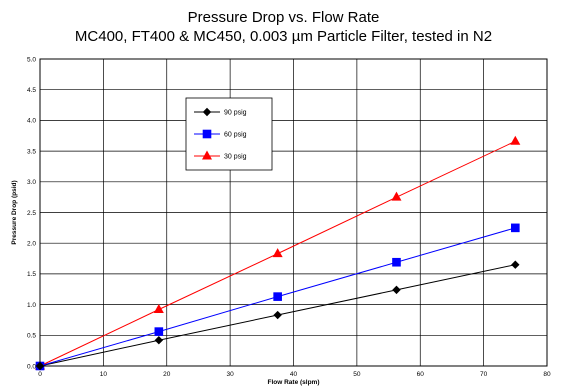 The width and height of the screenshot is (567, 392). Describe the element at coordinates (31, 244) in the screenshot. I see `y-tick-label: 2.0` at that location.